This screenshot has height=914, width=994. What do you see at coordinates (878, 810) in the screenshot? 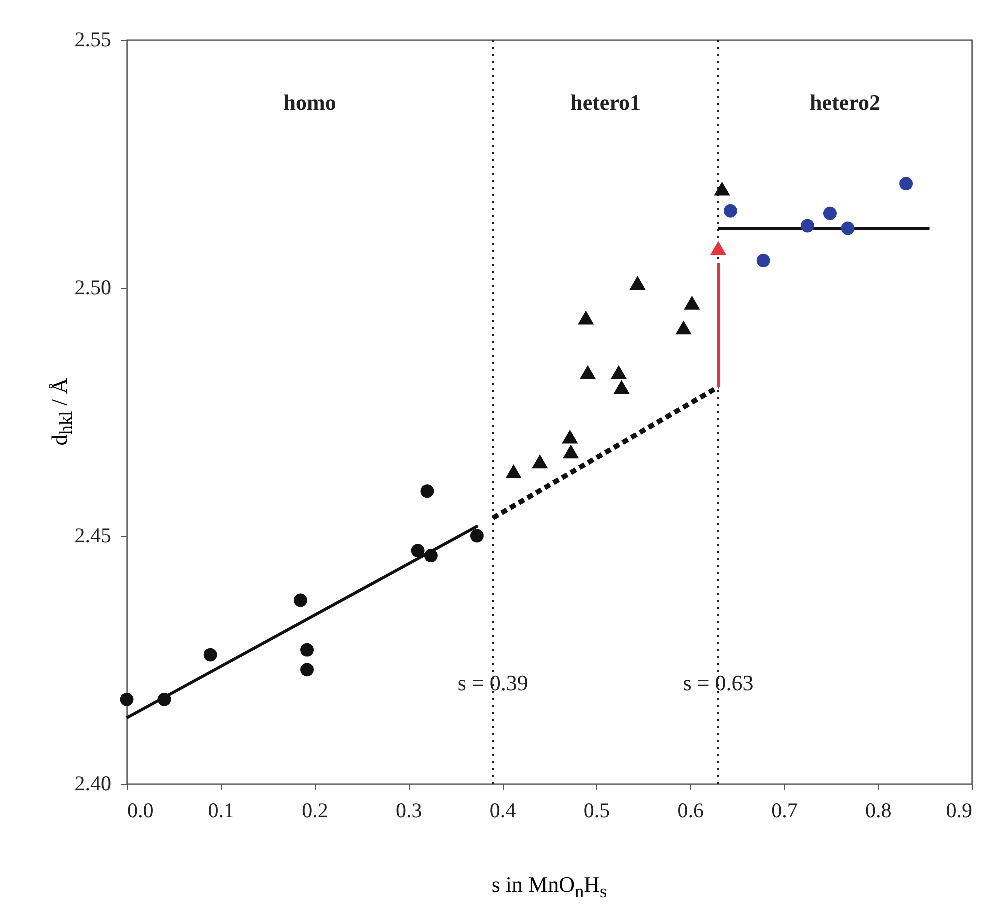
I see `x-tick-label: 0.8` at bounding box center [878, 810].